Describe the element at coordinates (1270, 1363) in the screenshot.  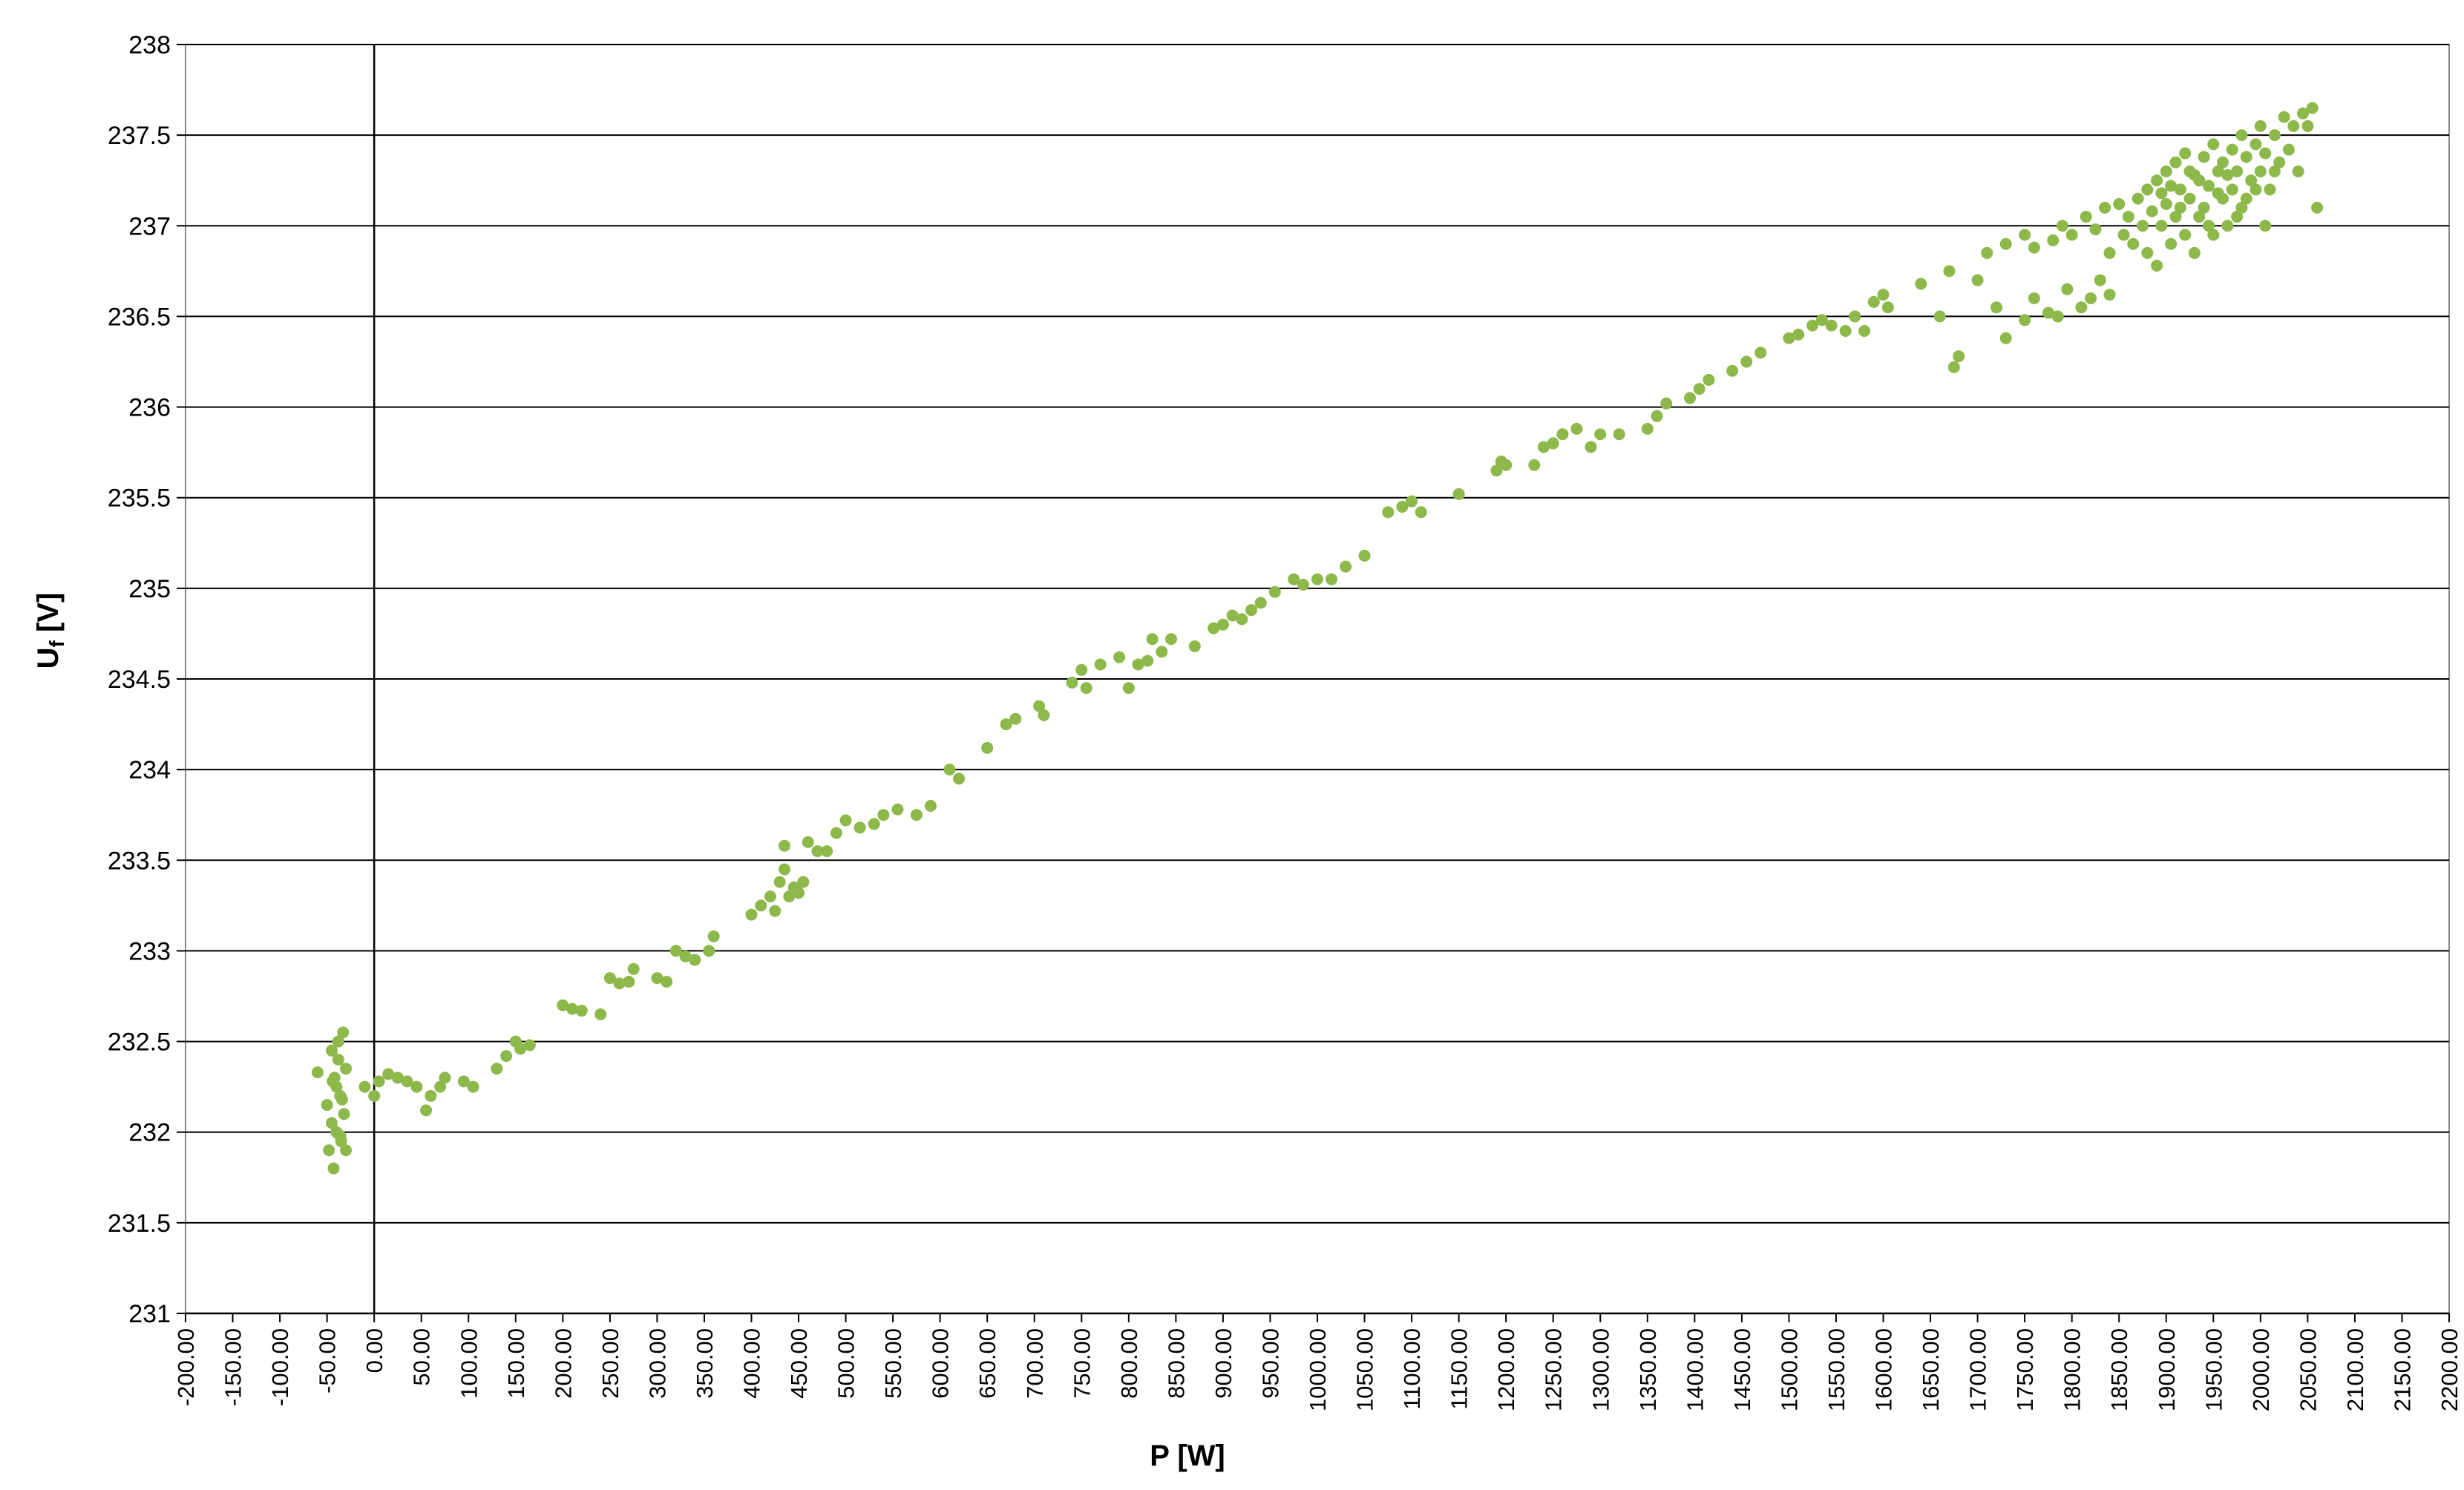
I see `x-tick-label: 950.00` at that location.